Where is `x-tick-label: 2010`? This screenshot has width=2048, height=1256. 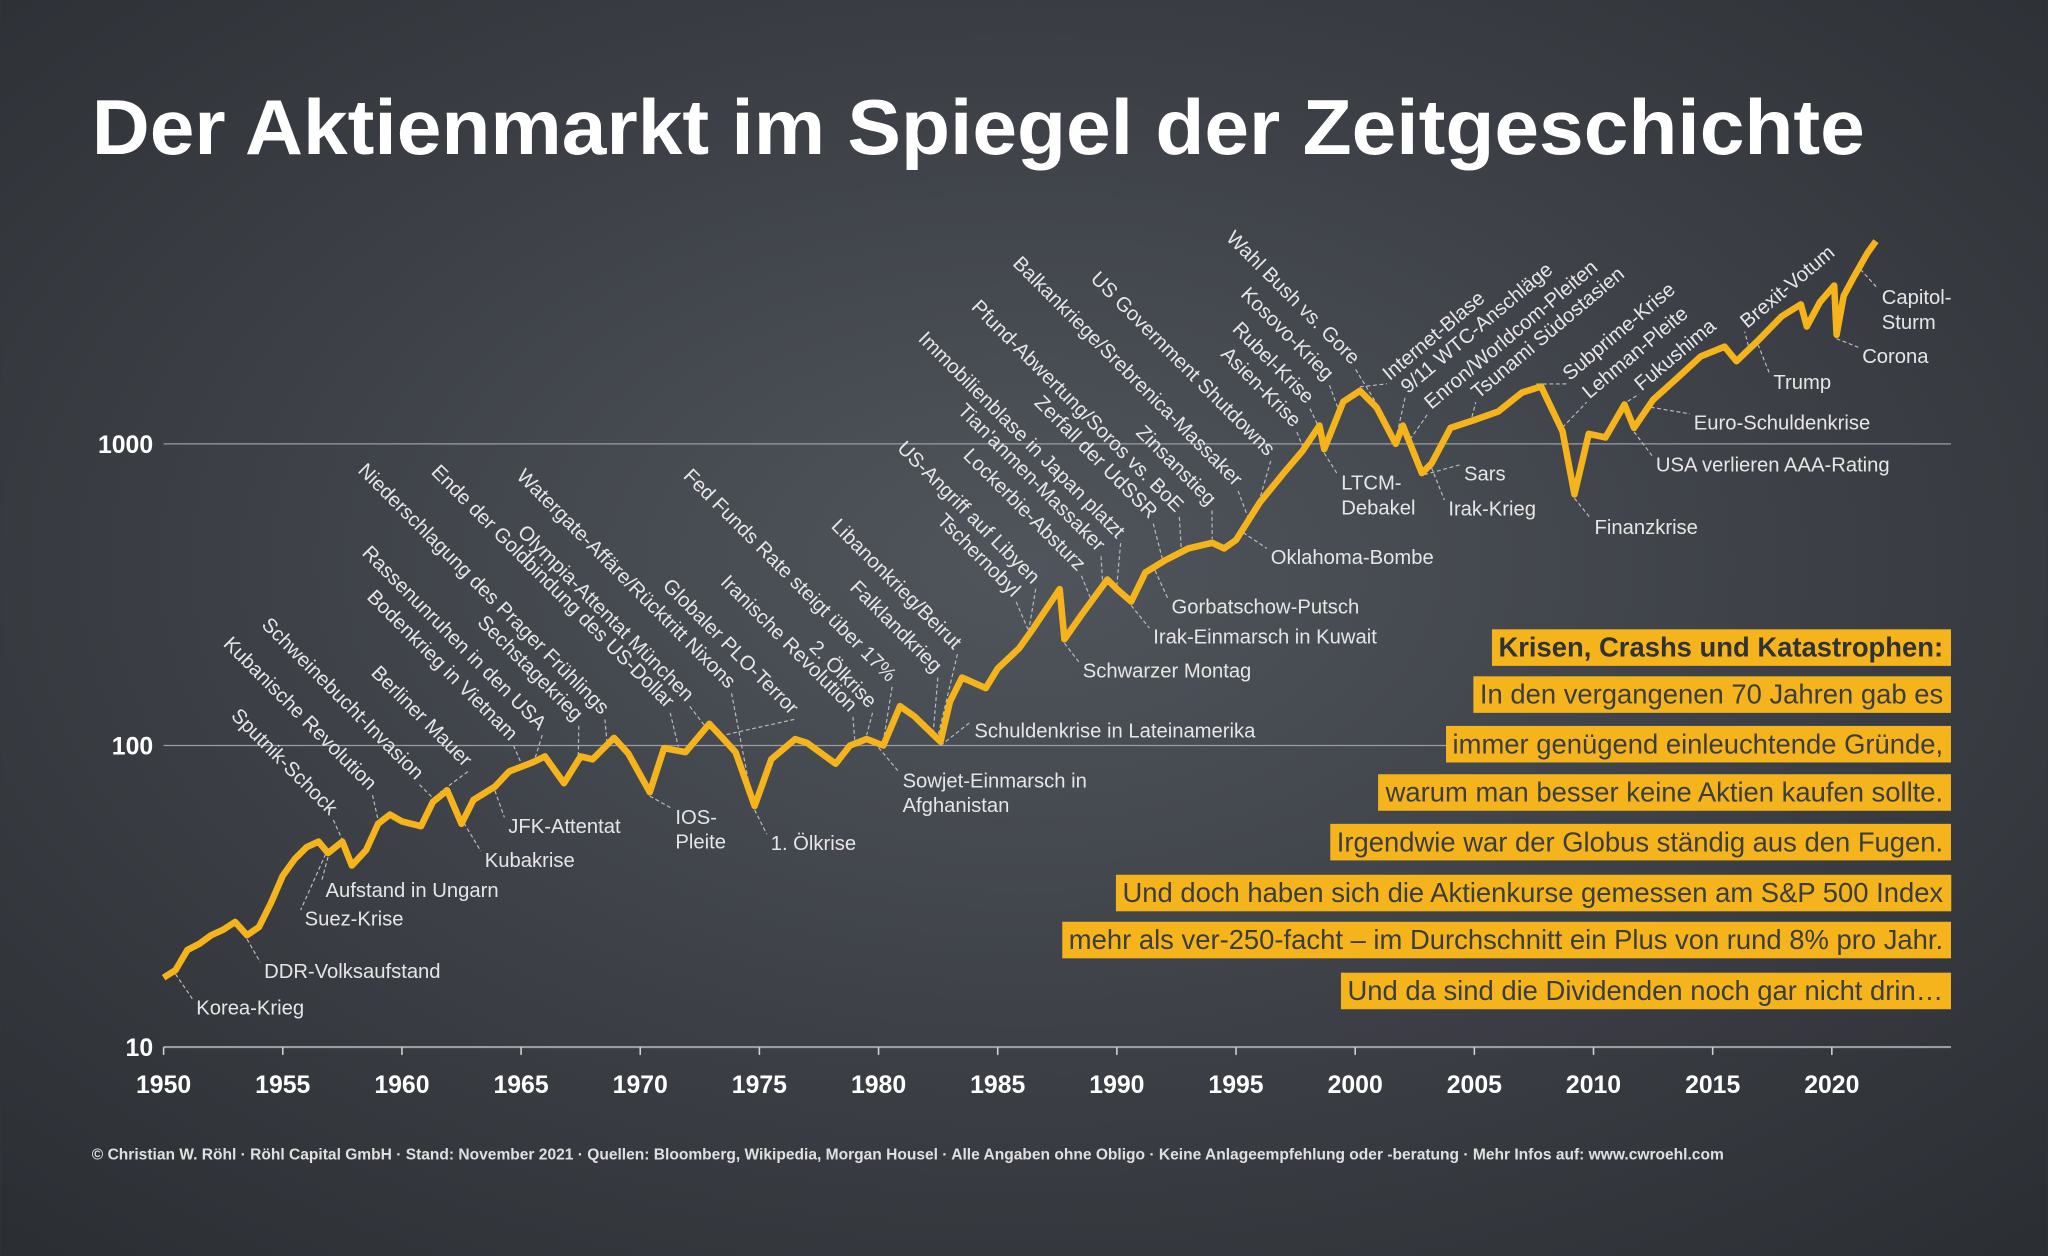
x-tick-label: 2010 is located at coordinates (1593, 1085).